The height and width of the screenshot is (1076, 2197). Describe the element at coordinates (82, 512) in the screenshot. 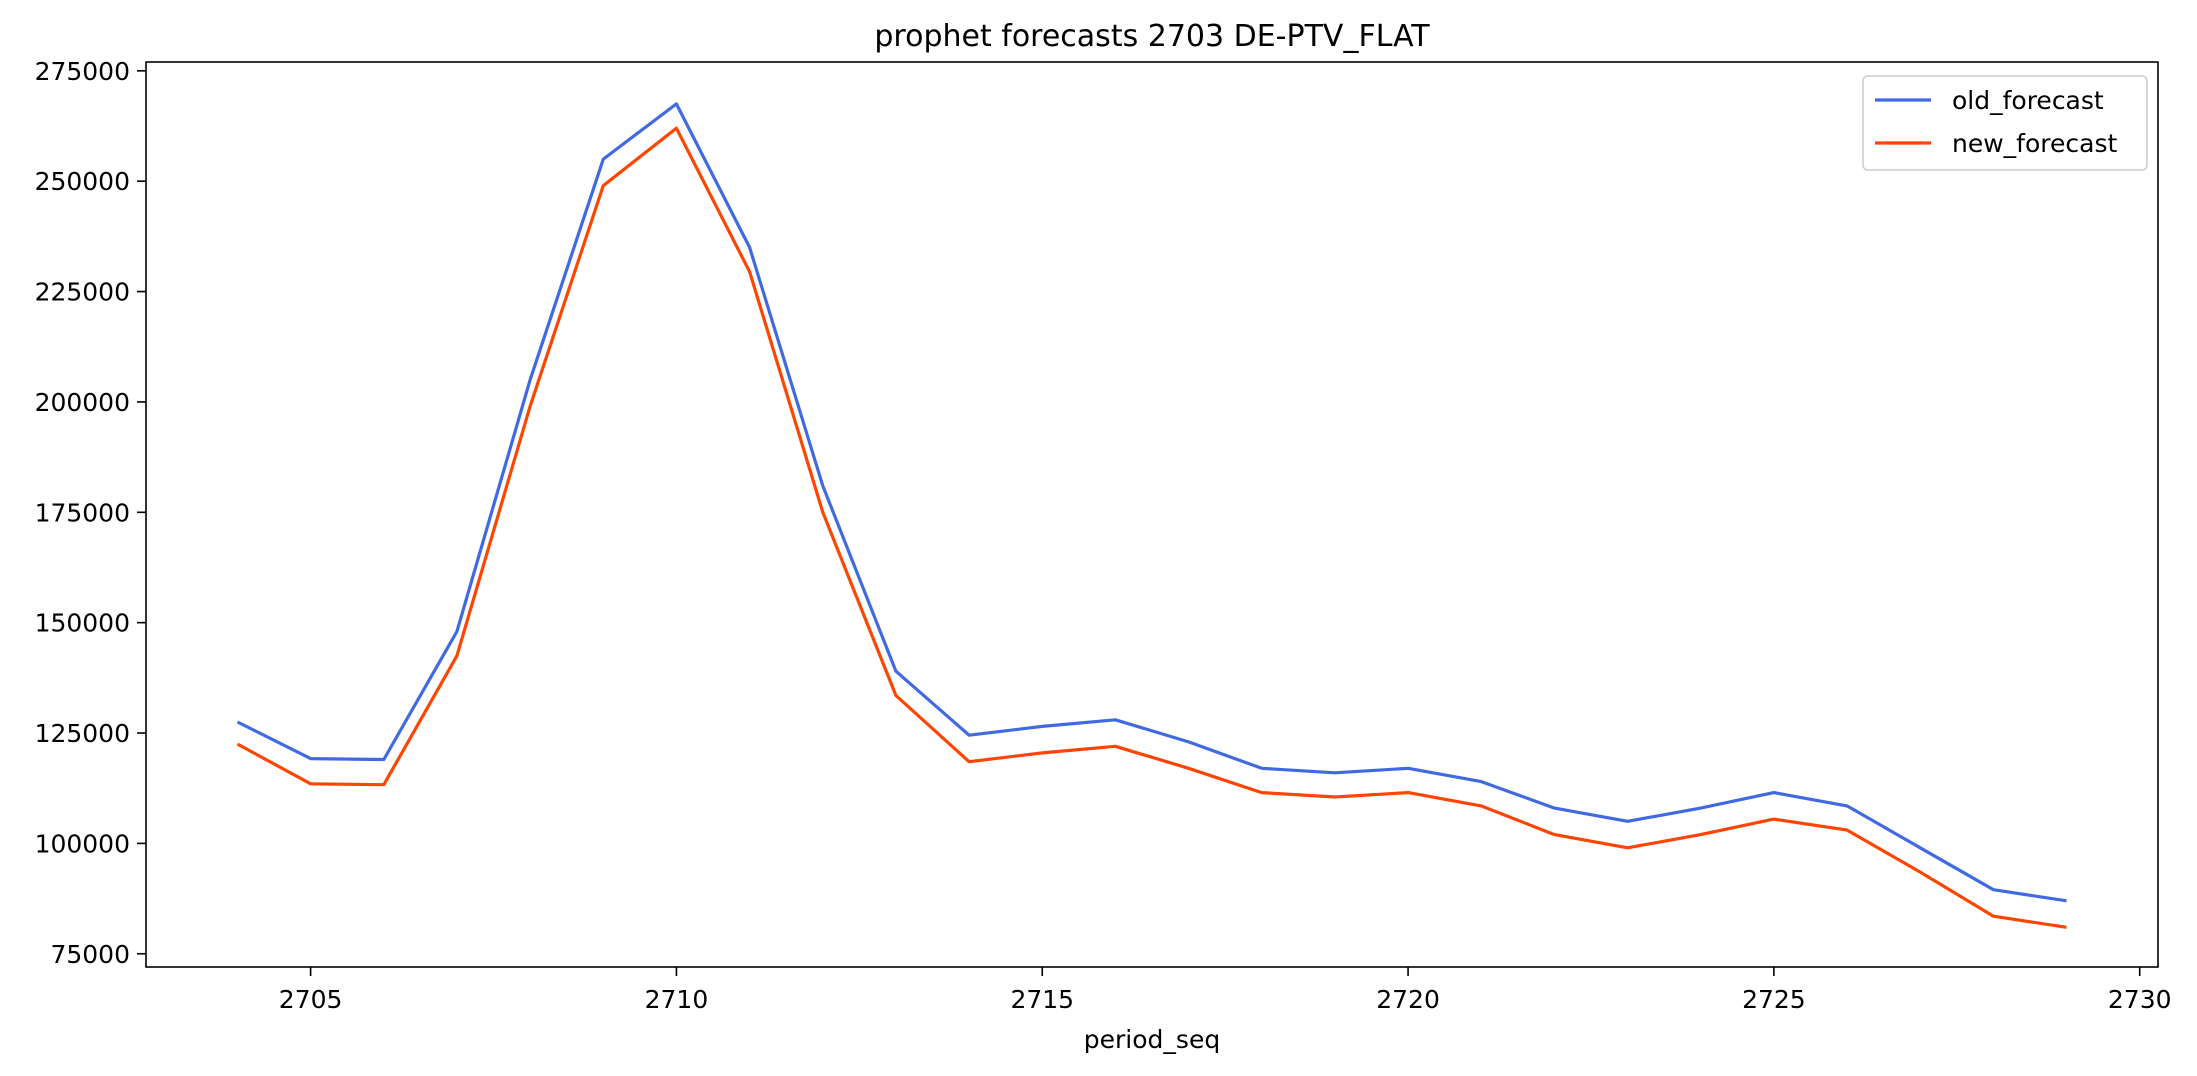

I see `y-tick-label: 175000` at that location.